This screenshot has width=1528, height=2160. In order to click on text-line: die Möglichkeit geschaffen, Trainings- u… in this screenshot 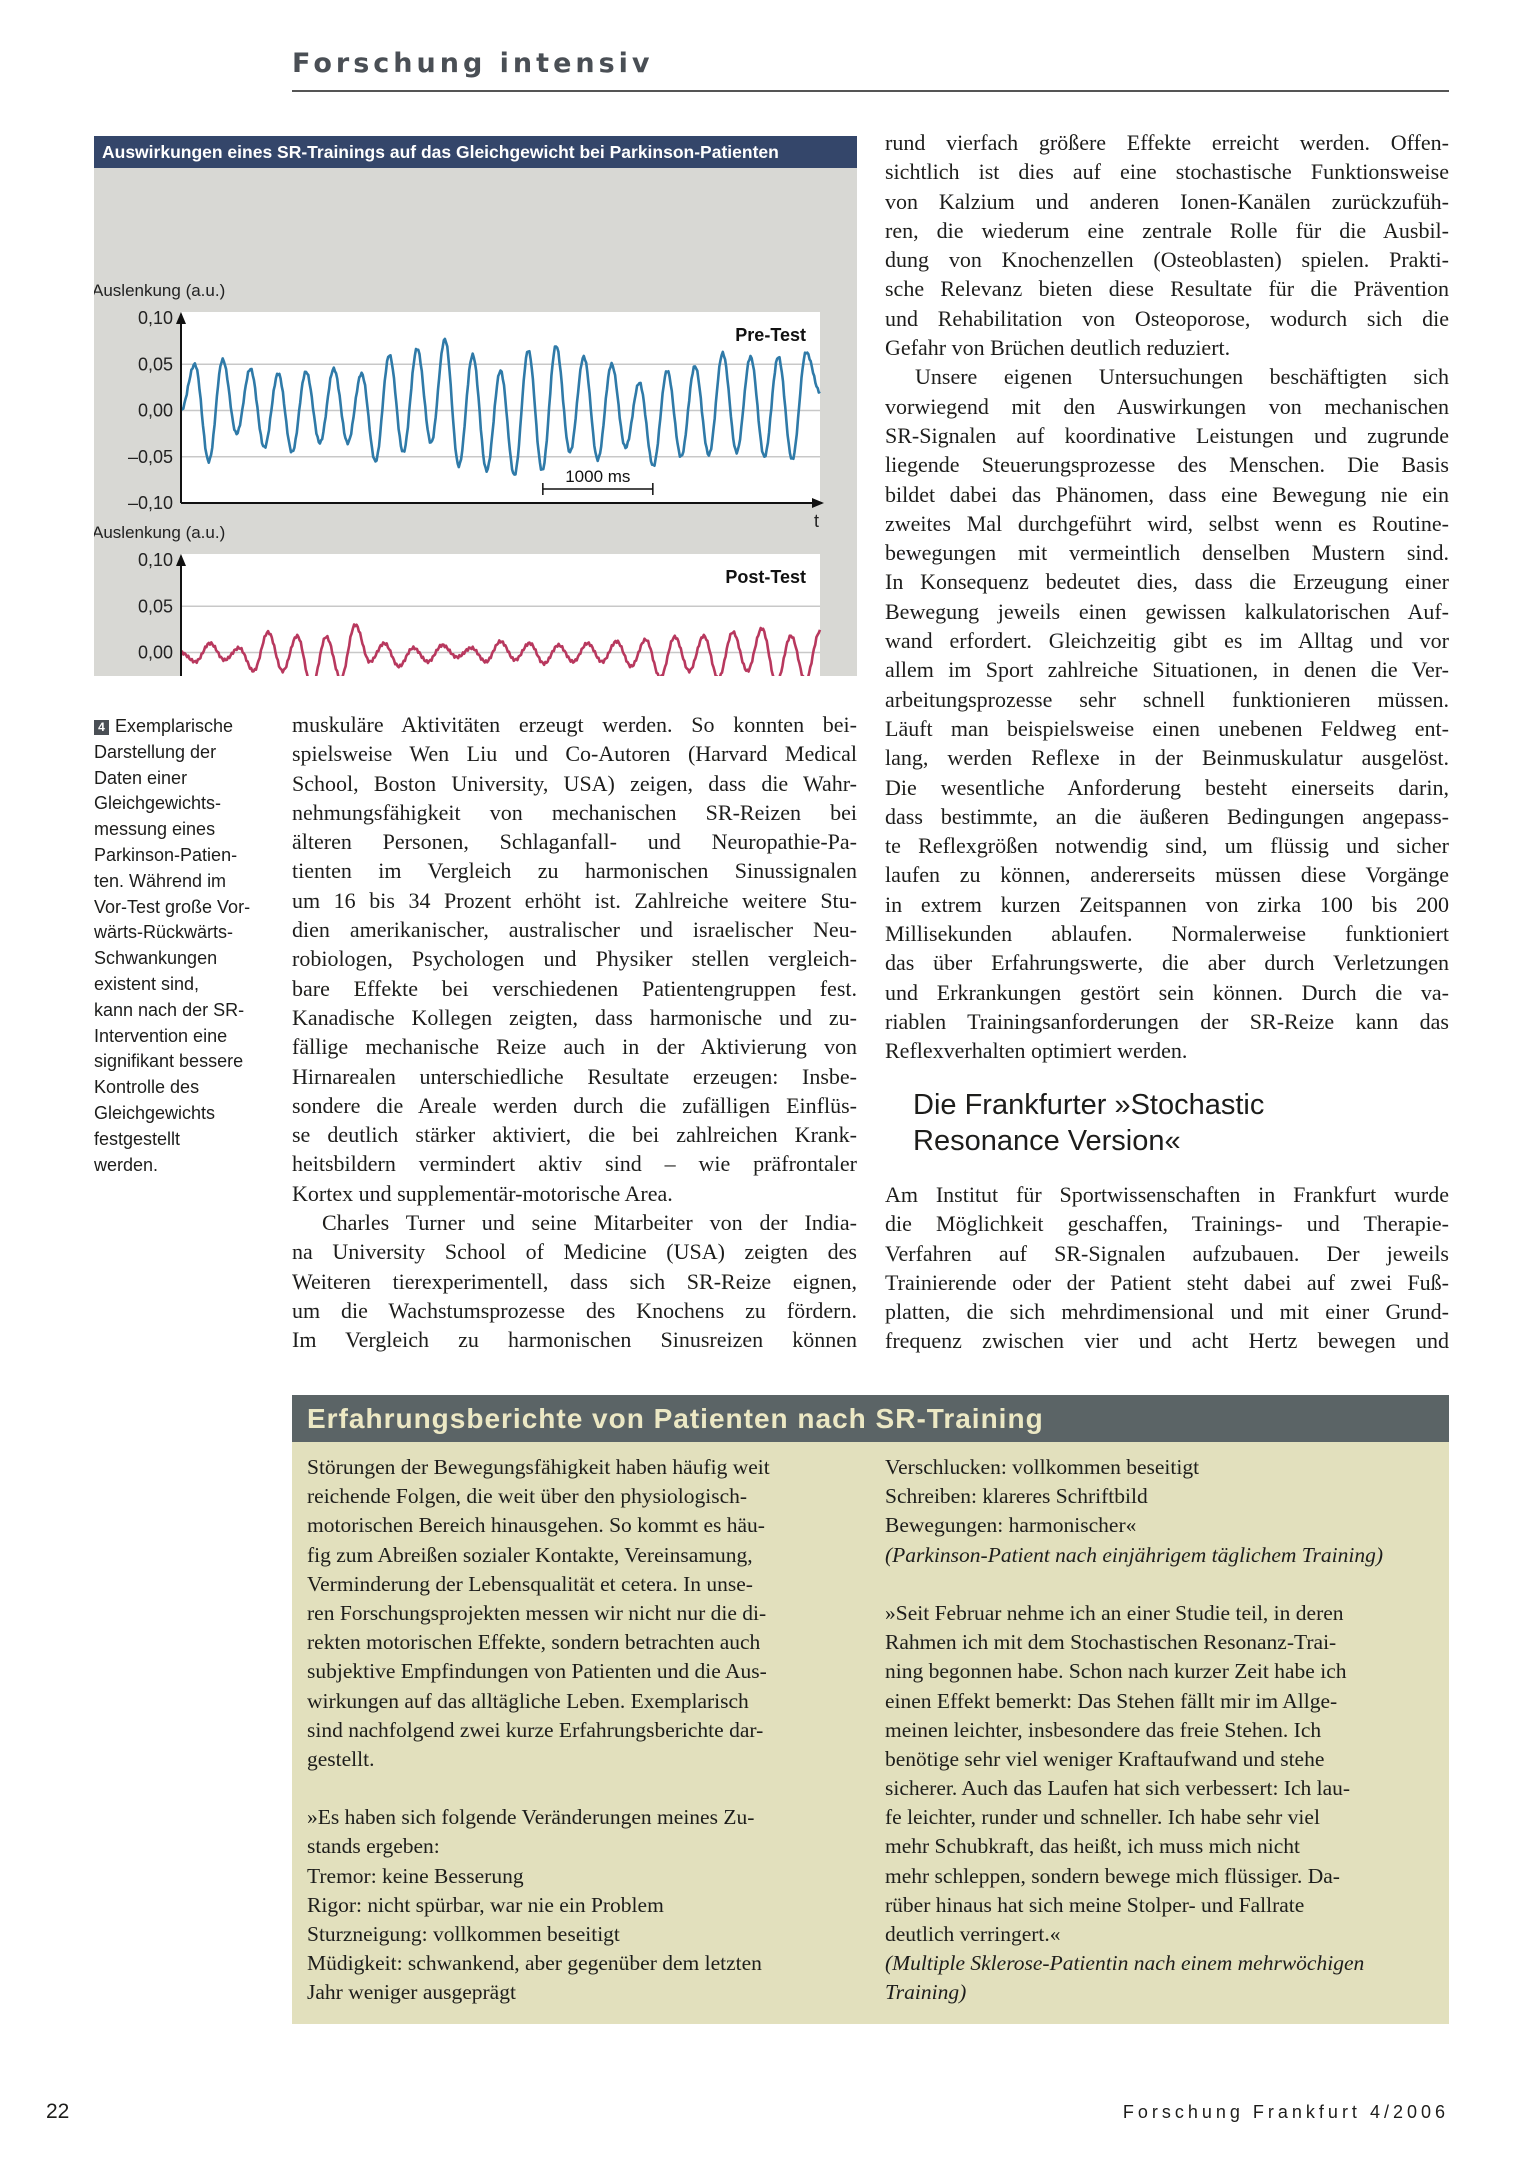, I will do `click(1167, 1224)`.